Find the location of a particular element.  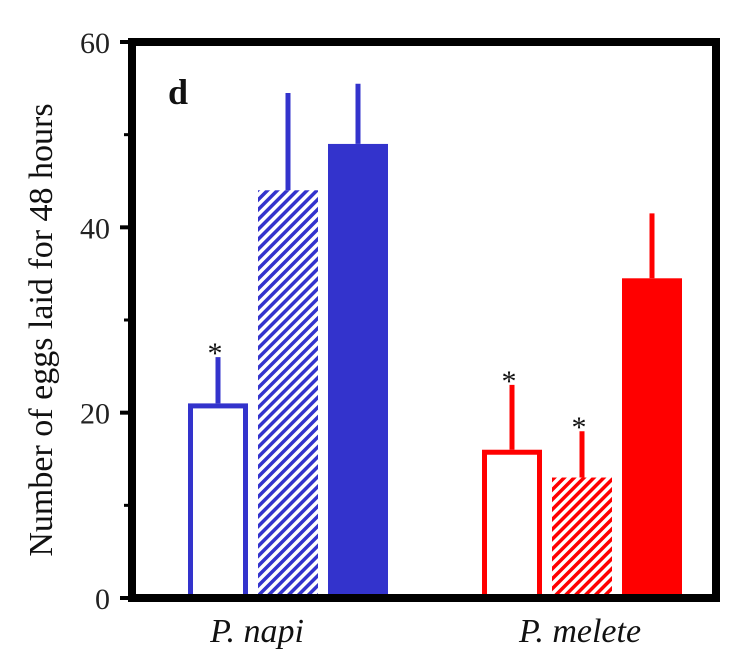

y-tick-label-60: 60 is located at coordinates (95, 43).